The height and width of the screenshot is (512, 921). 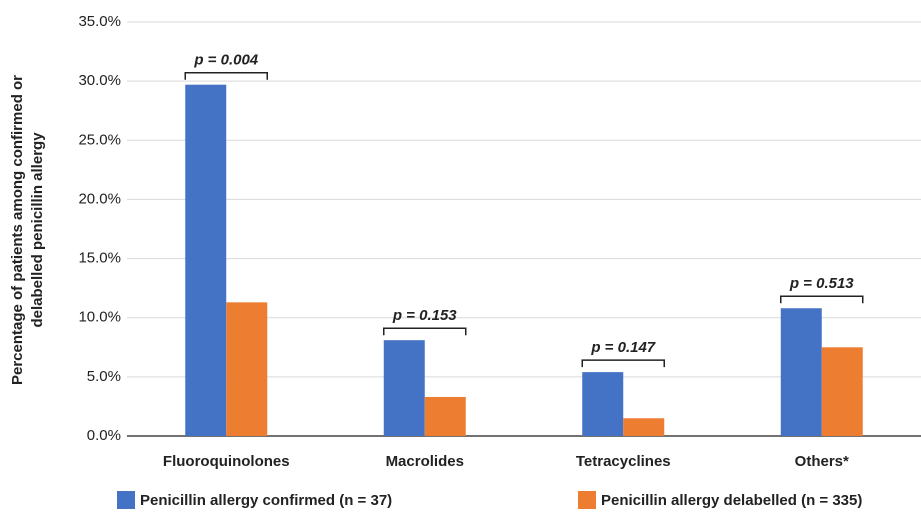 What do you see at coordinates (225, 60) in the screenshot?
I see `annotation: p = 0.004` at bounding box center [225, 60].